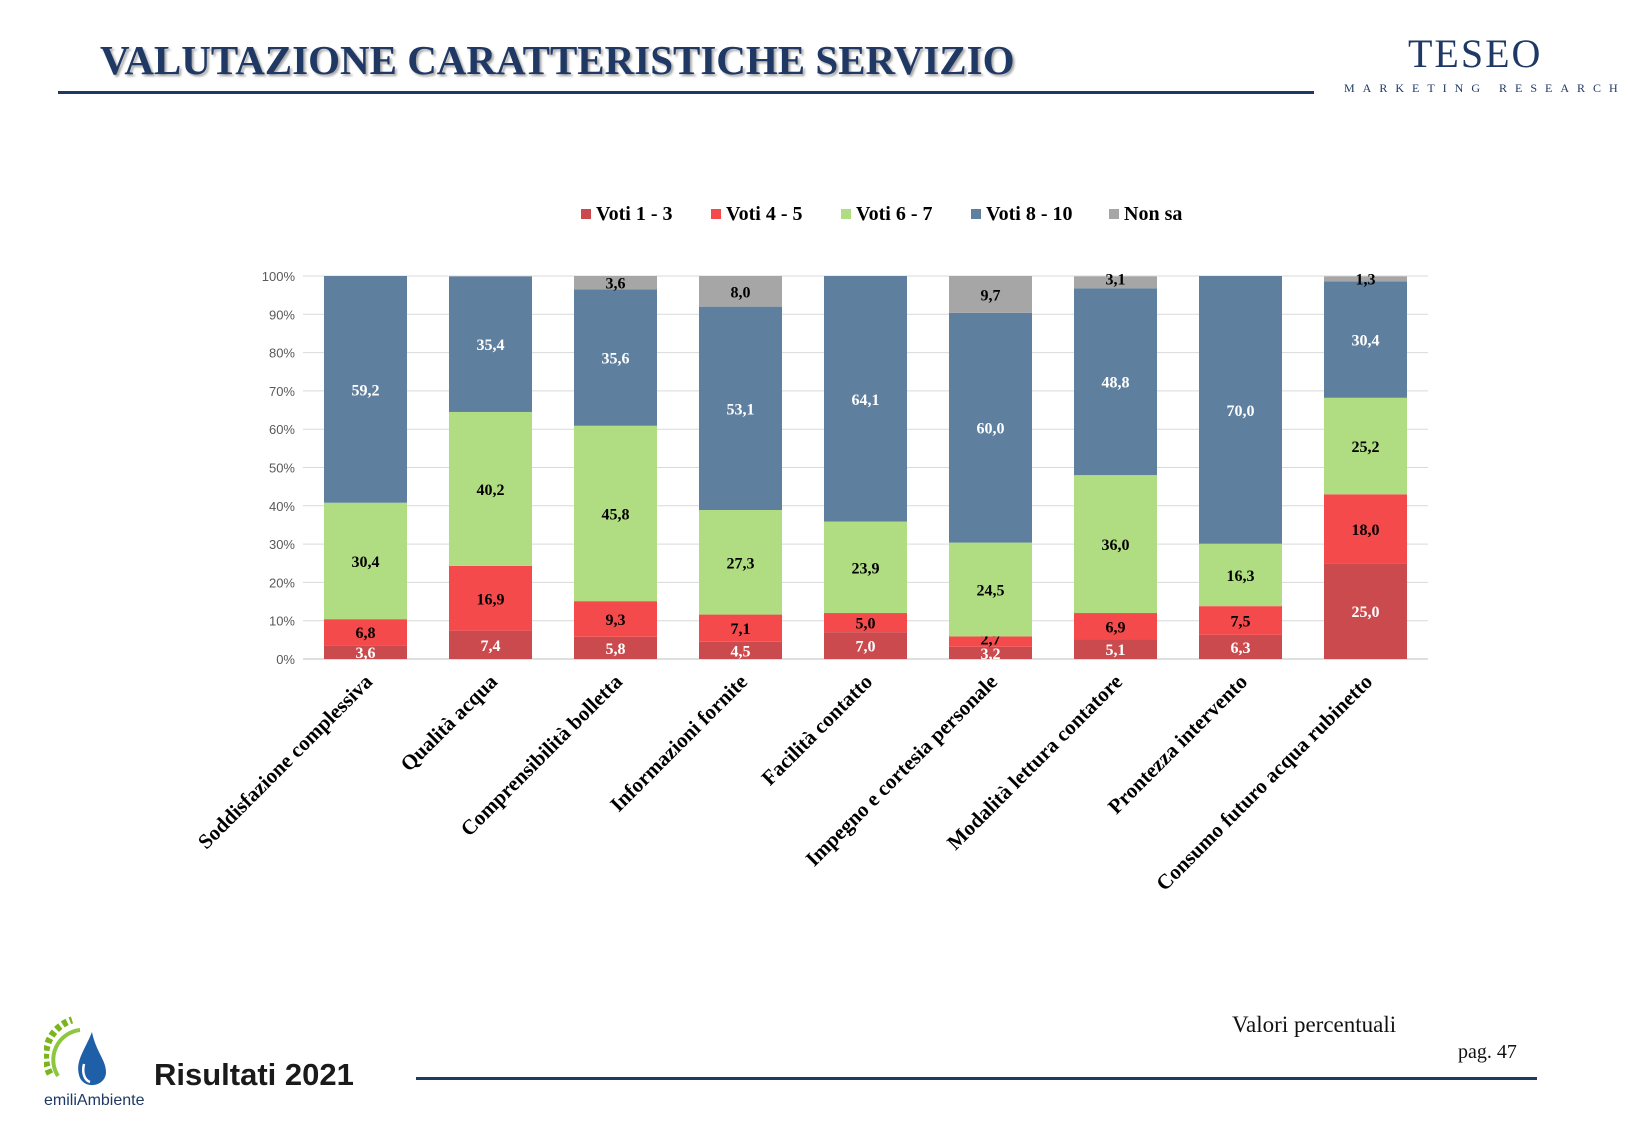 This screenshot has width=1625, height=1125. Describe the element at coordinates (741, 292) in the screenshot. I see `data-label: 8,0` at that location.